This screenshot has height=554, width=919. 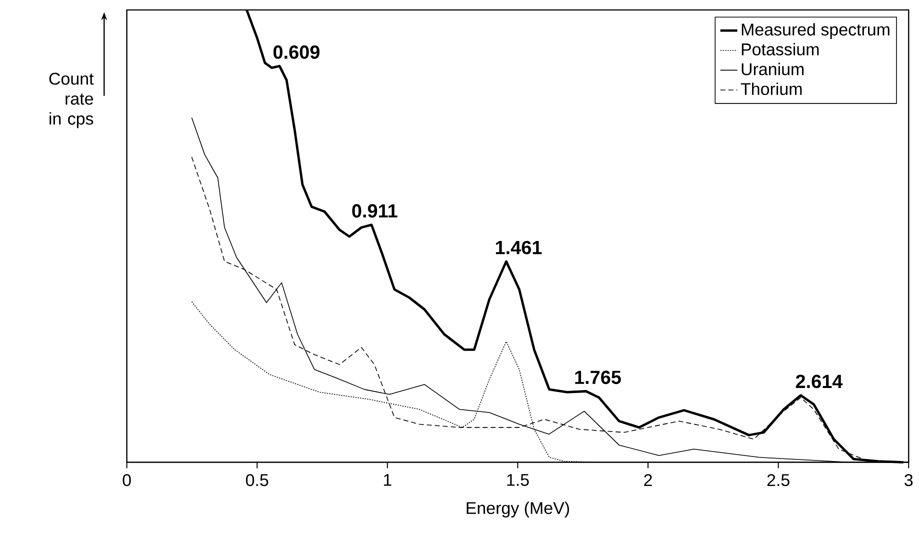 What do you see at coordinates (598, 377) in the screenshot?
I see `annotation: 1.765` at bounding box center [598, 377].